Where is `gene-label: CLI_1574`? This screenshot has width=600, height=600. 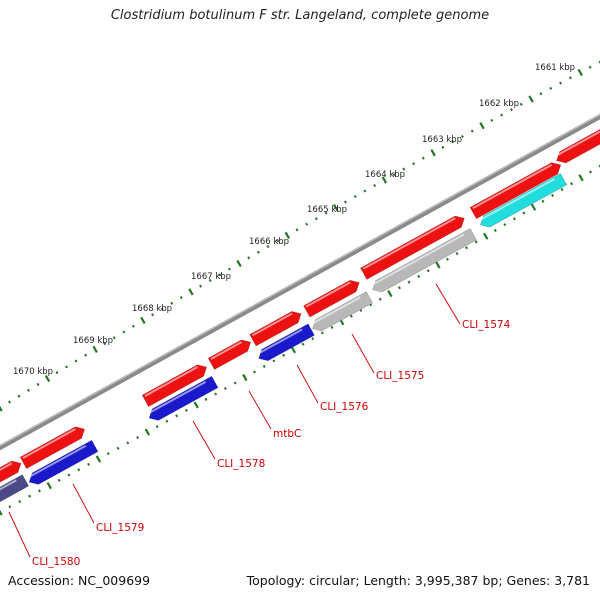 gene-label: CLI_1574 is located at coordinates (486, 325).